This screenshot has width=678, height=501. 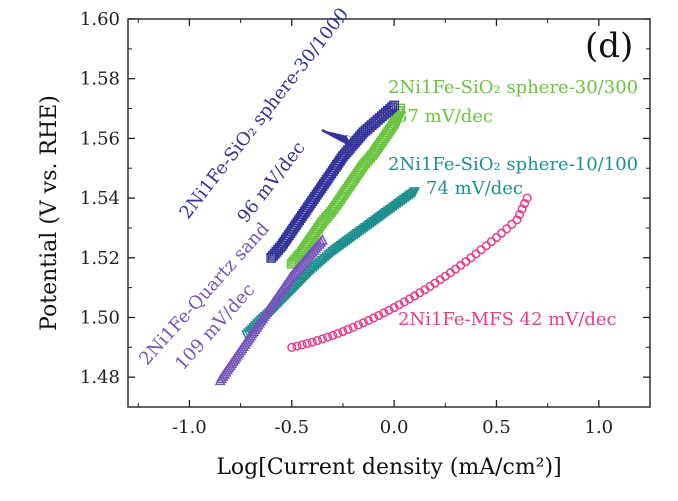 What do you see at coordinates (100, 79) in the screenshot?
I see `y-tick-label: 1.58` at bounding box center [100, 79].